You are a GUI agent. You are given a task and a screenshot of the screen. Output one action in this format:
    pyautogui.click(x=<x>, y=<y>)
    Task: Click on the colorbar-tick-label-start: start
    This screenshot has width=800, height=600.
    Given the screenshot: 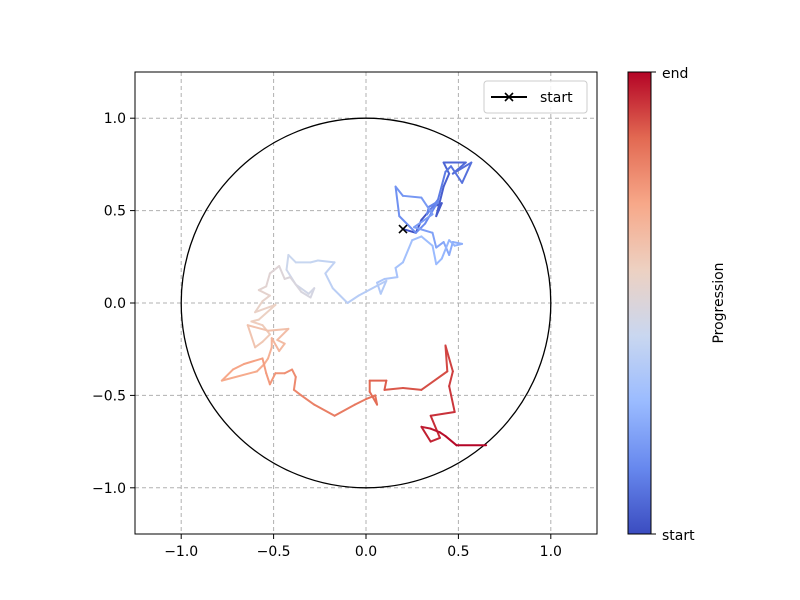 What is the action you would take?
    pyautogui.click(x=678, y=536)
    